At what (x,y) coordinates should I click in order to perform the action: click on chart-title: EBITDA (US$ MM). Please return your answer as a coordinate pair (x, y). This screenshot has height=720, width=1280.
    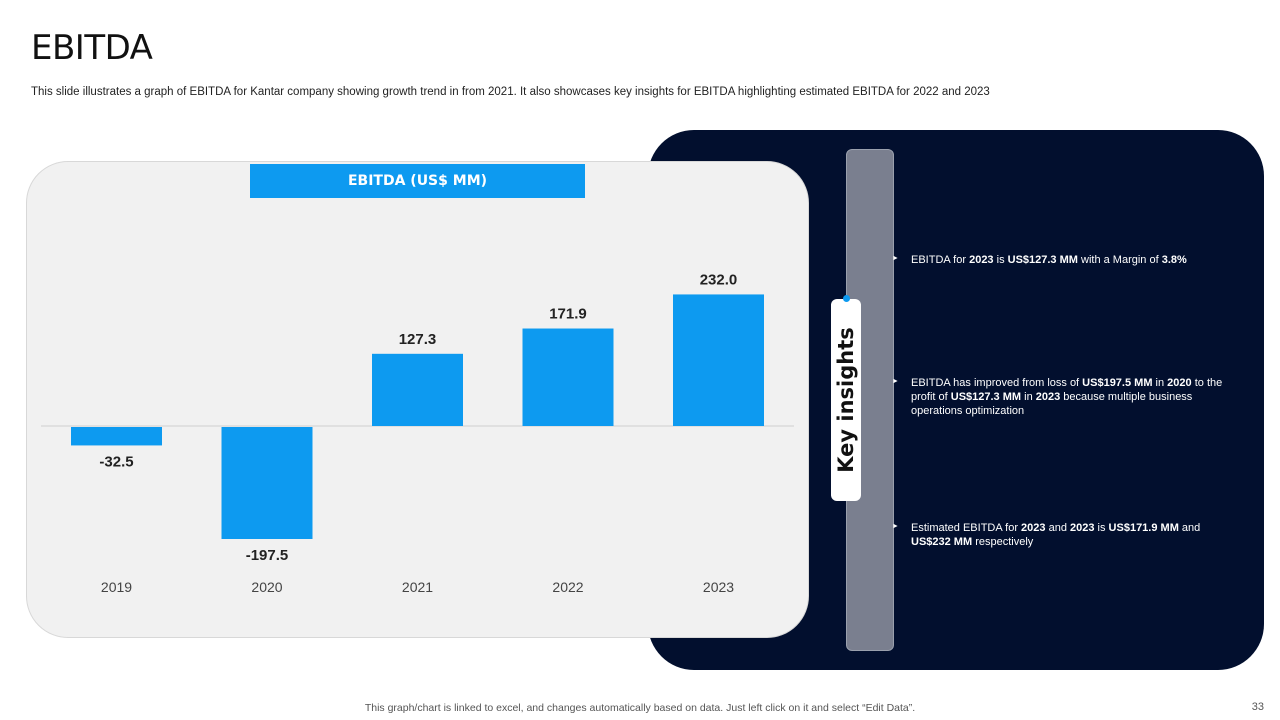
    Looking at the image, I should click on (417, 181).